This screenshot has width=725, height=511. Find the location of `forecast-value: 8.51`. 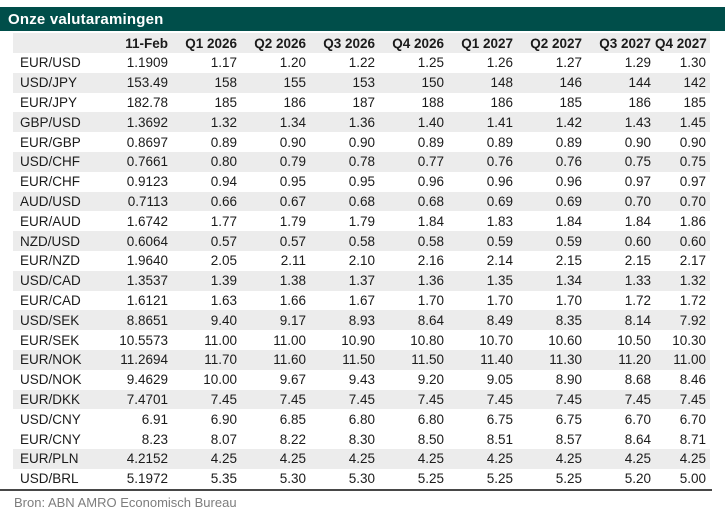

forecast-value: 8.51 is located at coordinates (499, 439).